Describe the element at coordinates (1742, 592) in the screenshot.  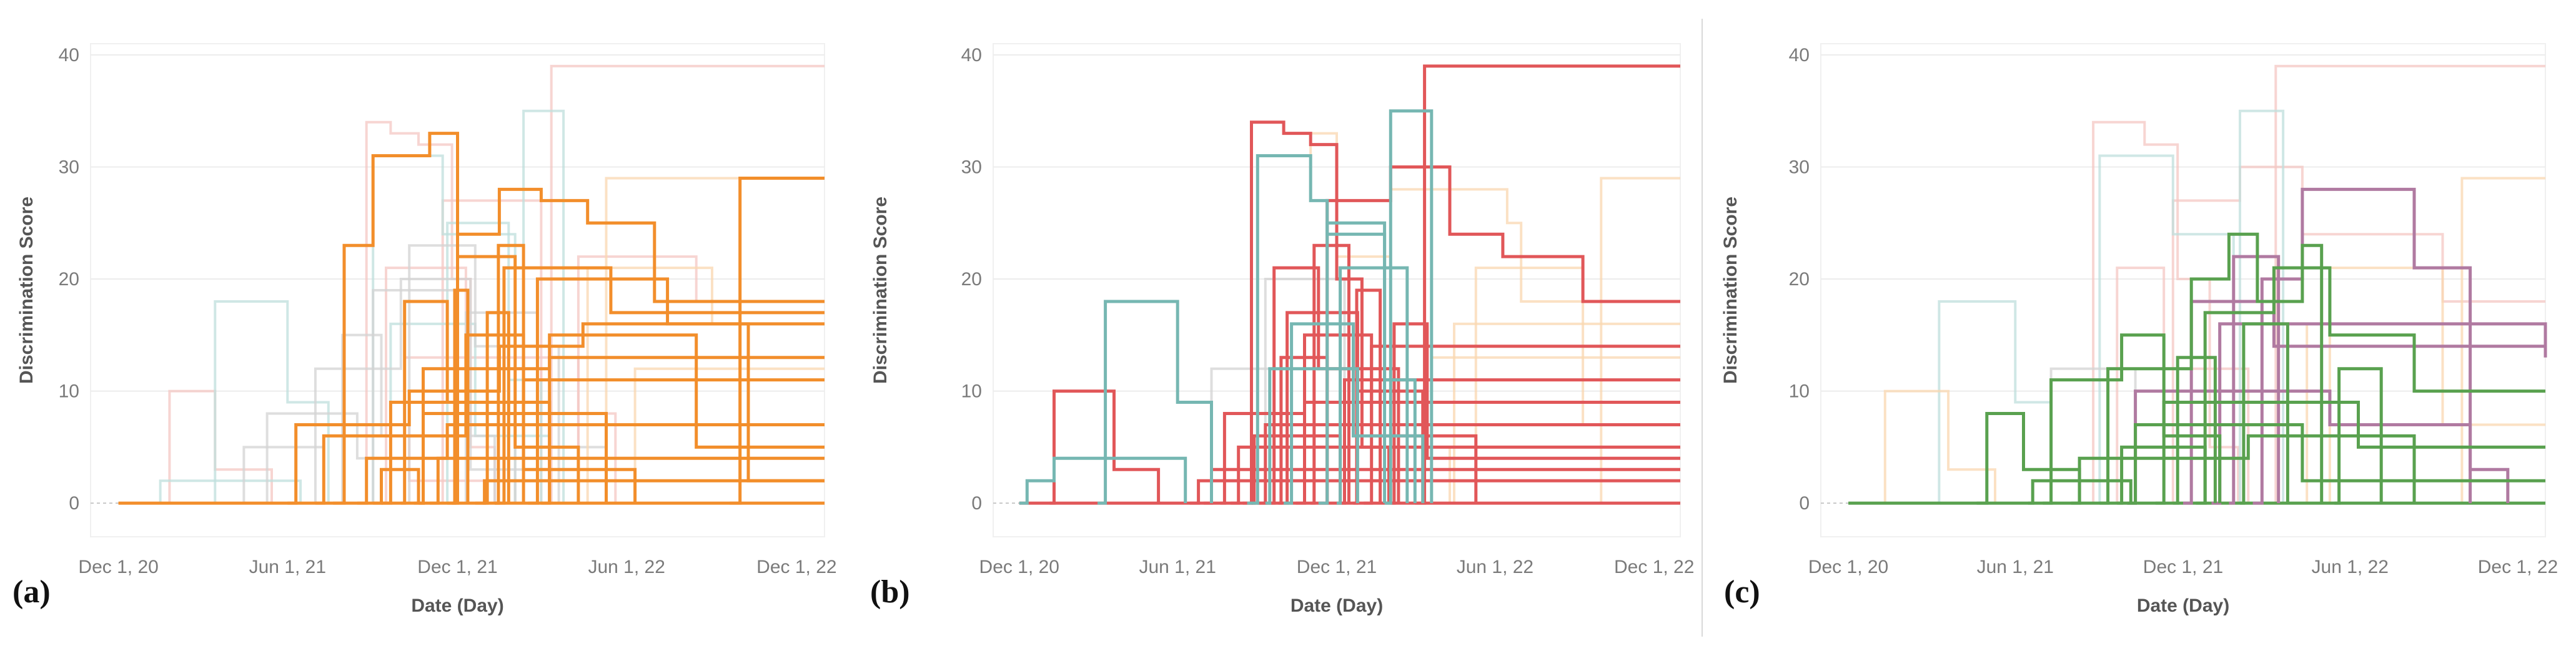
I see `panel-label: (c)` at that location.